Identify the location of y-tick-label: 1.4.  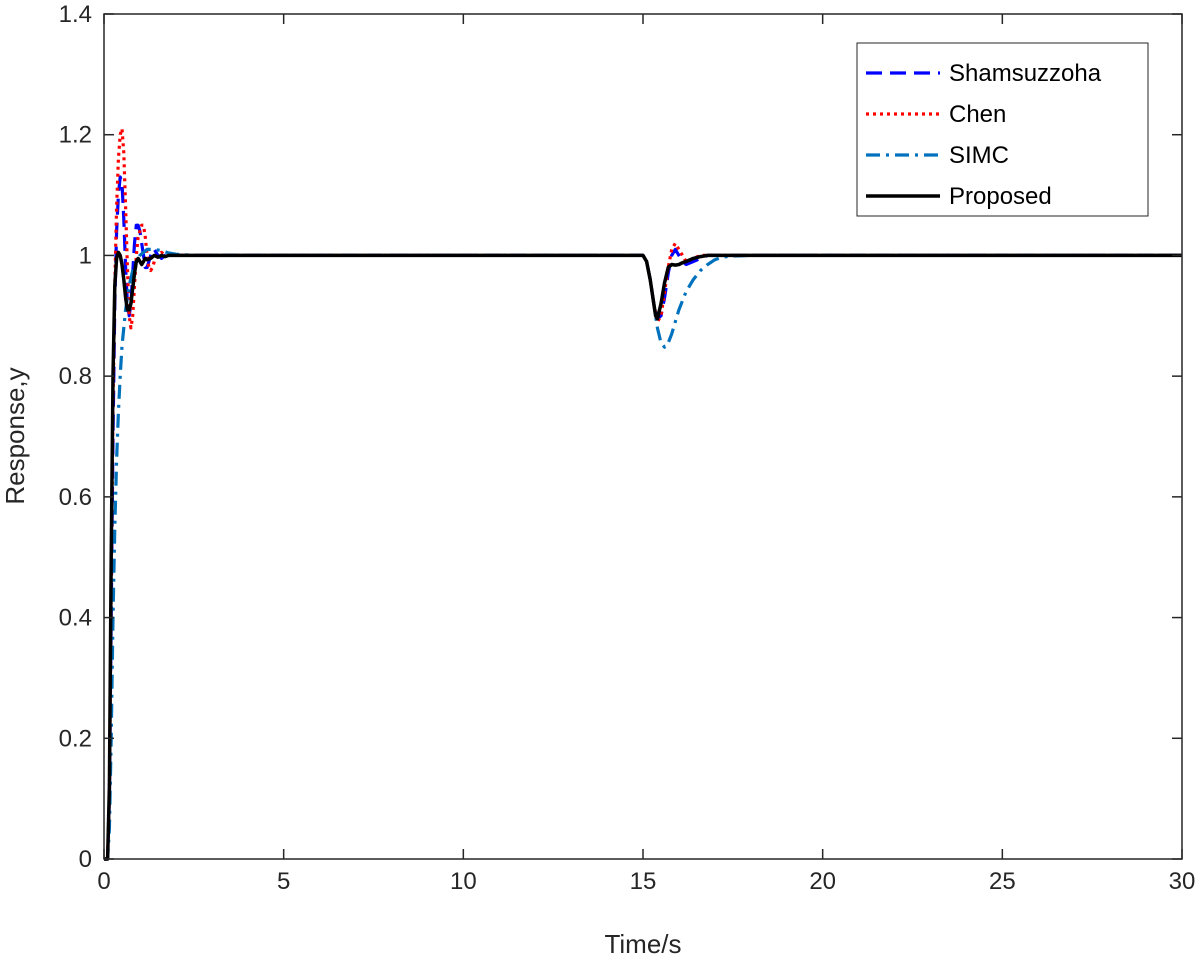
(75, 14).